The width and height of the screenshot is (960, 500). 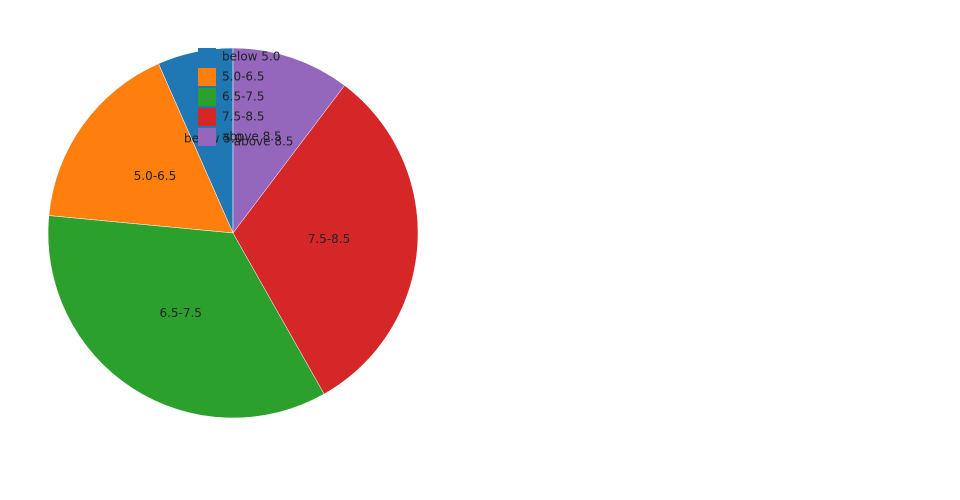 I want to click on legend-label: above 8.5, so click(x=252, y=137).